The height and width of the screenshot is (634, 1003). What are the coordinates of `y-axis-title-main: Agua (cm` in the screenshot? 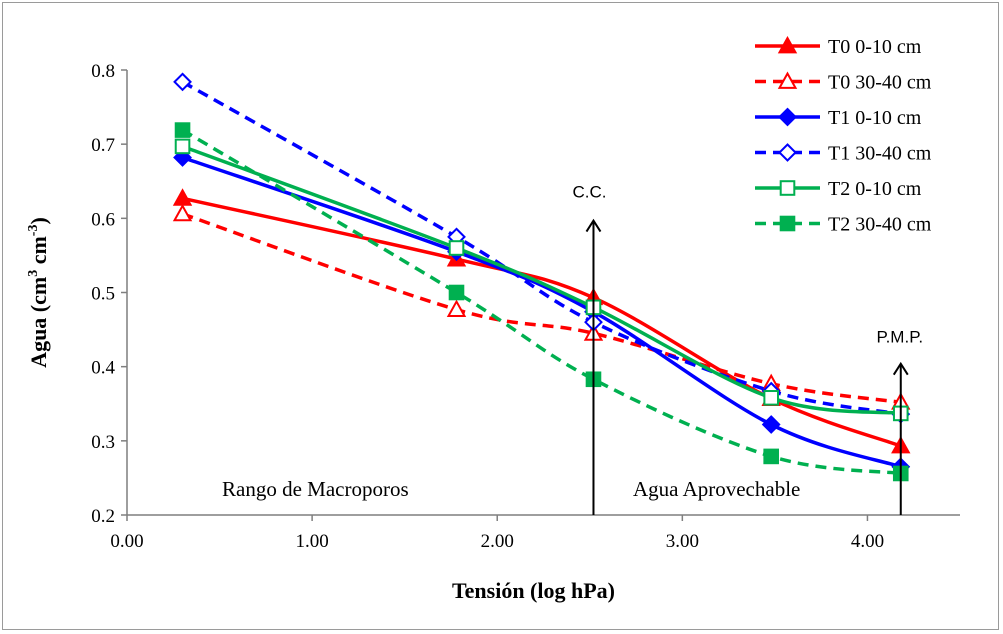 It's located at (38, 322).